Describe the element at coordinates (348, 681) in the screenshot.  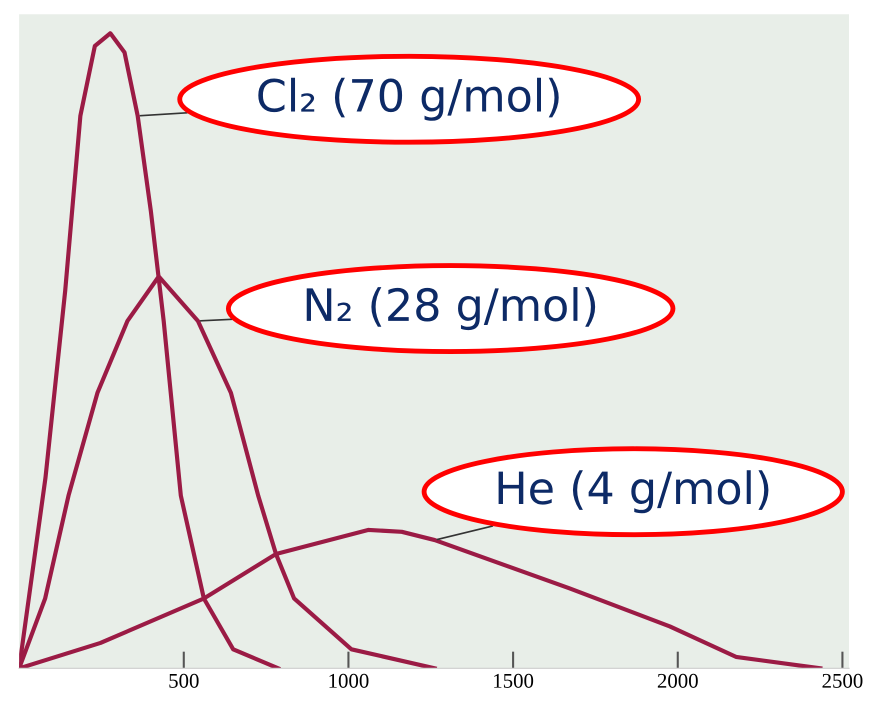
I see `x-tick-label: 1000` at that location.